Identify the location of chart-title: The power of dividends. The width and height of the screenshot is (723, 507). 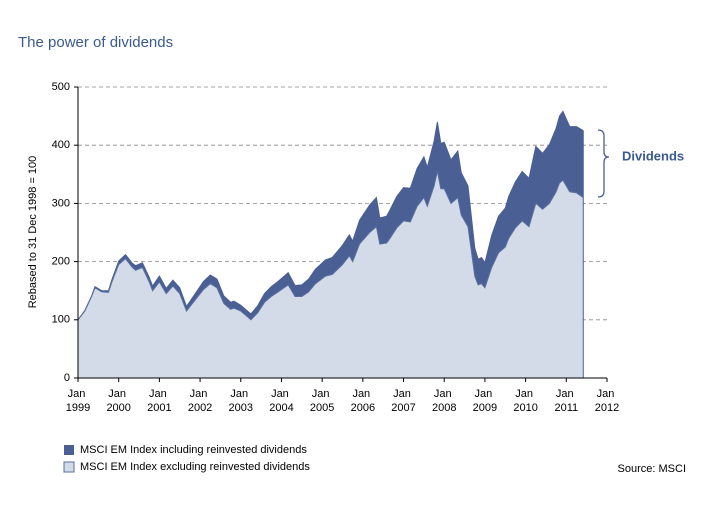
(95, 42).